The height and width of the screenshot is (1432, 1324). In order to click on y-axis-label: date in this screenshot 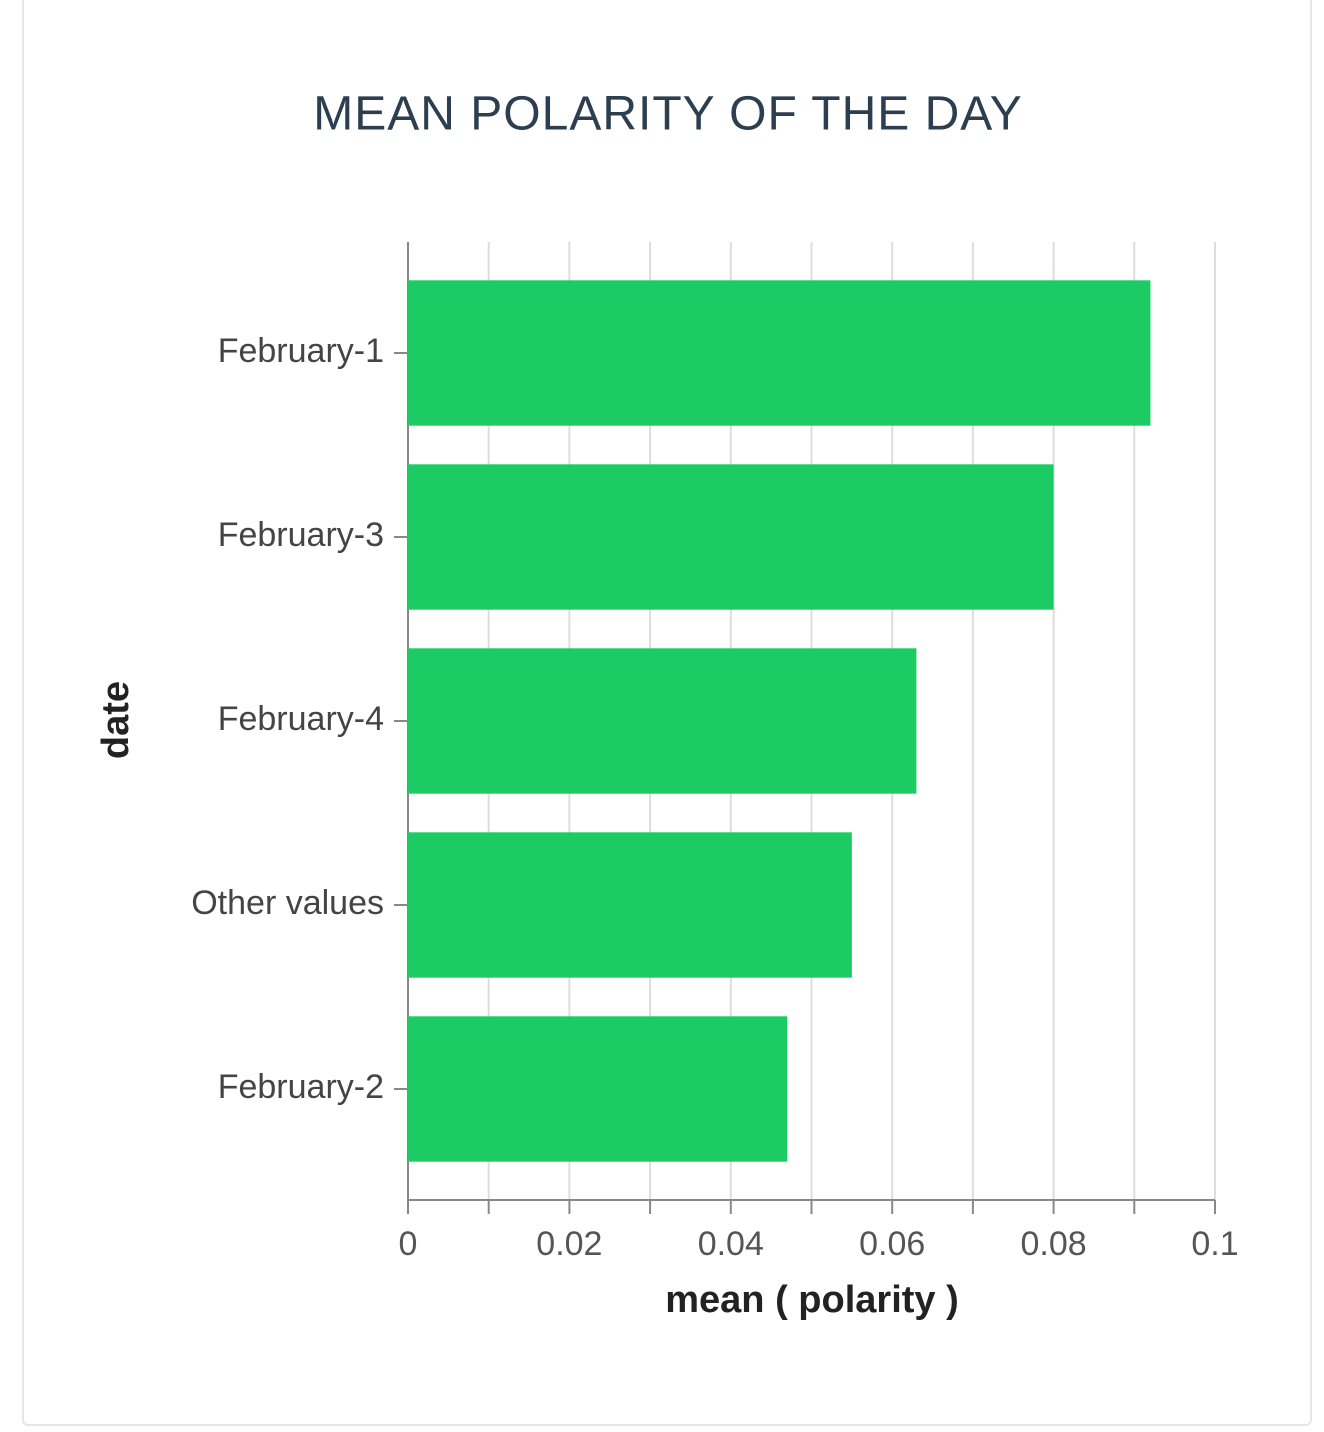, I will do `click(116, 720)`.